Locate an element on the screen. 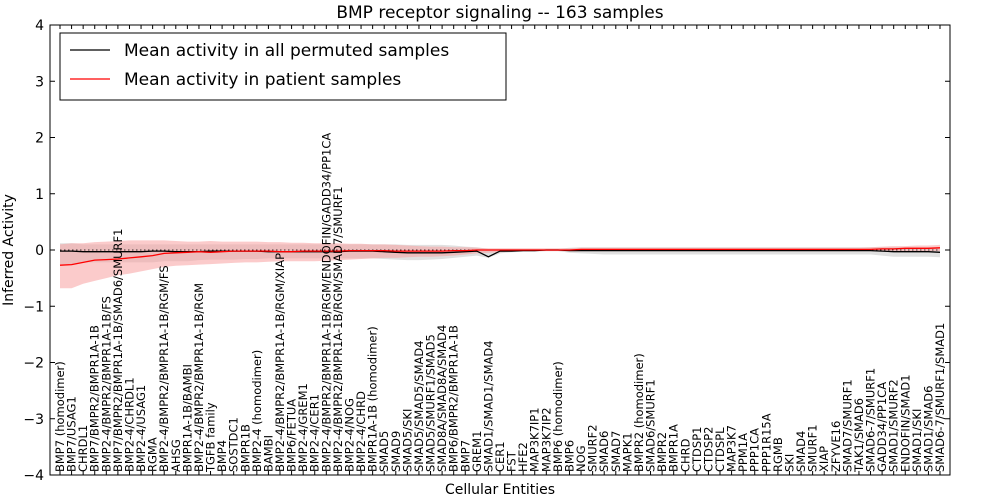 Image resolution: width=1000 pixels, height=500 pixels. y-tick-label: 4 is located at coordinates (39, 26).